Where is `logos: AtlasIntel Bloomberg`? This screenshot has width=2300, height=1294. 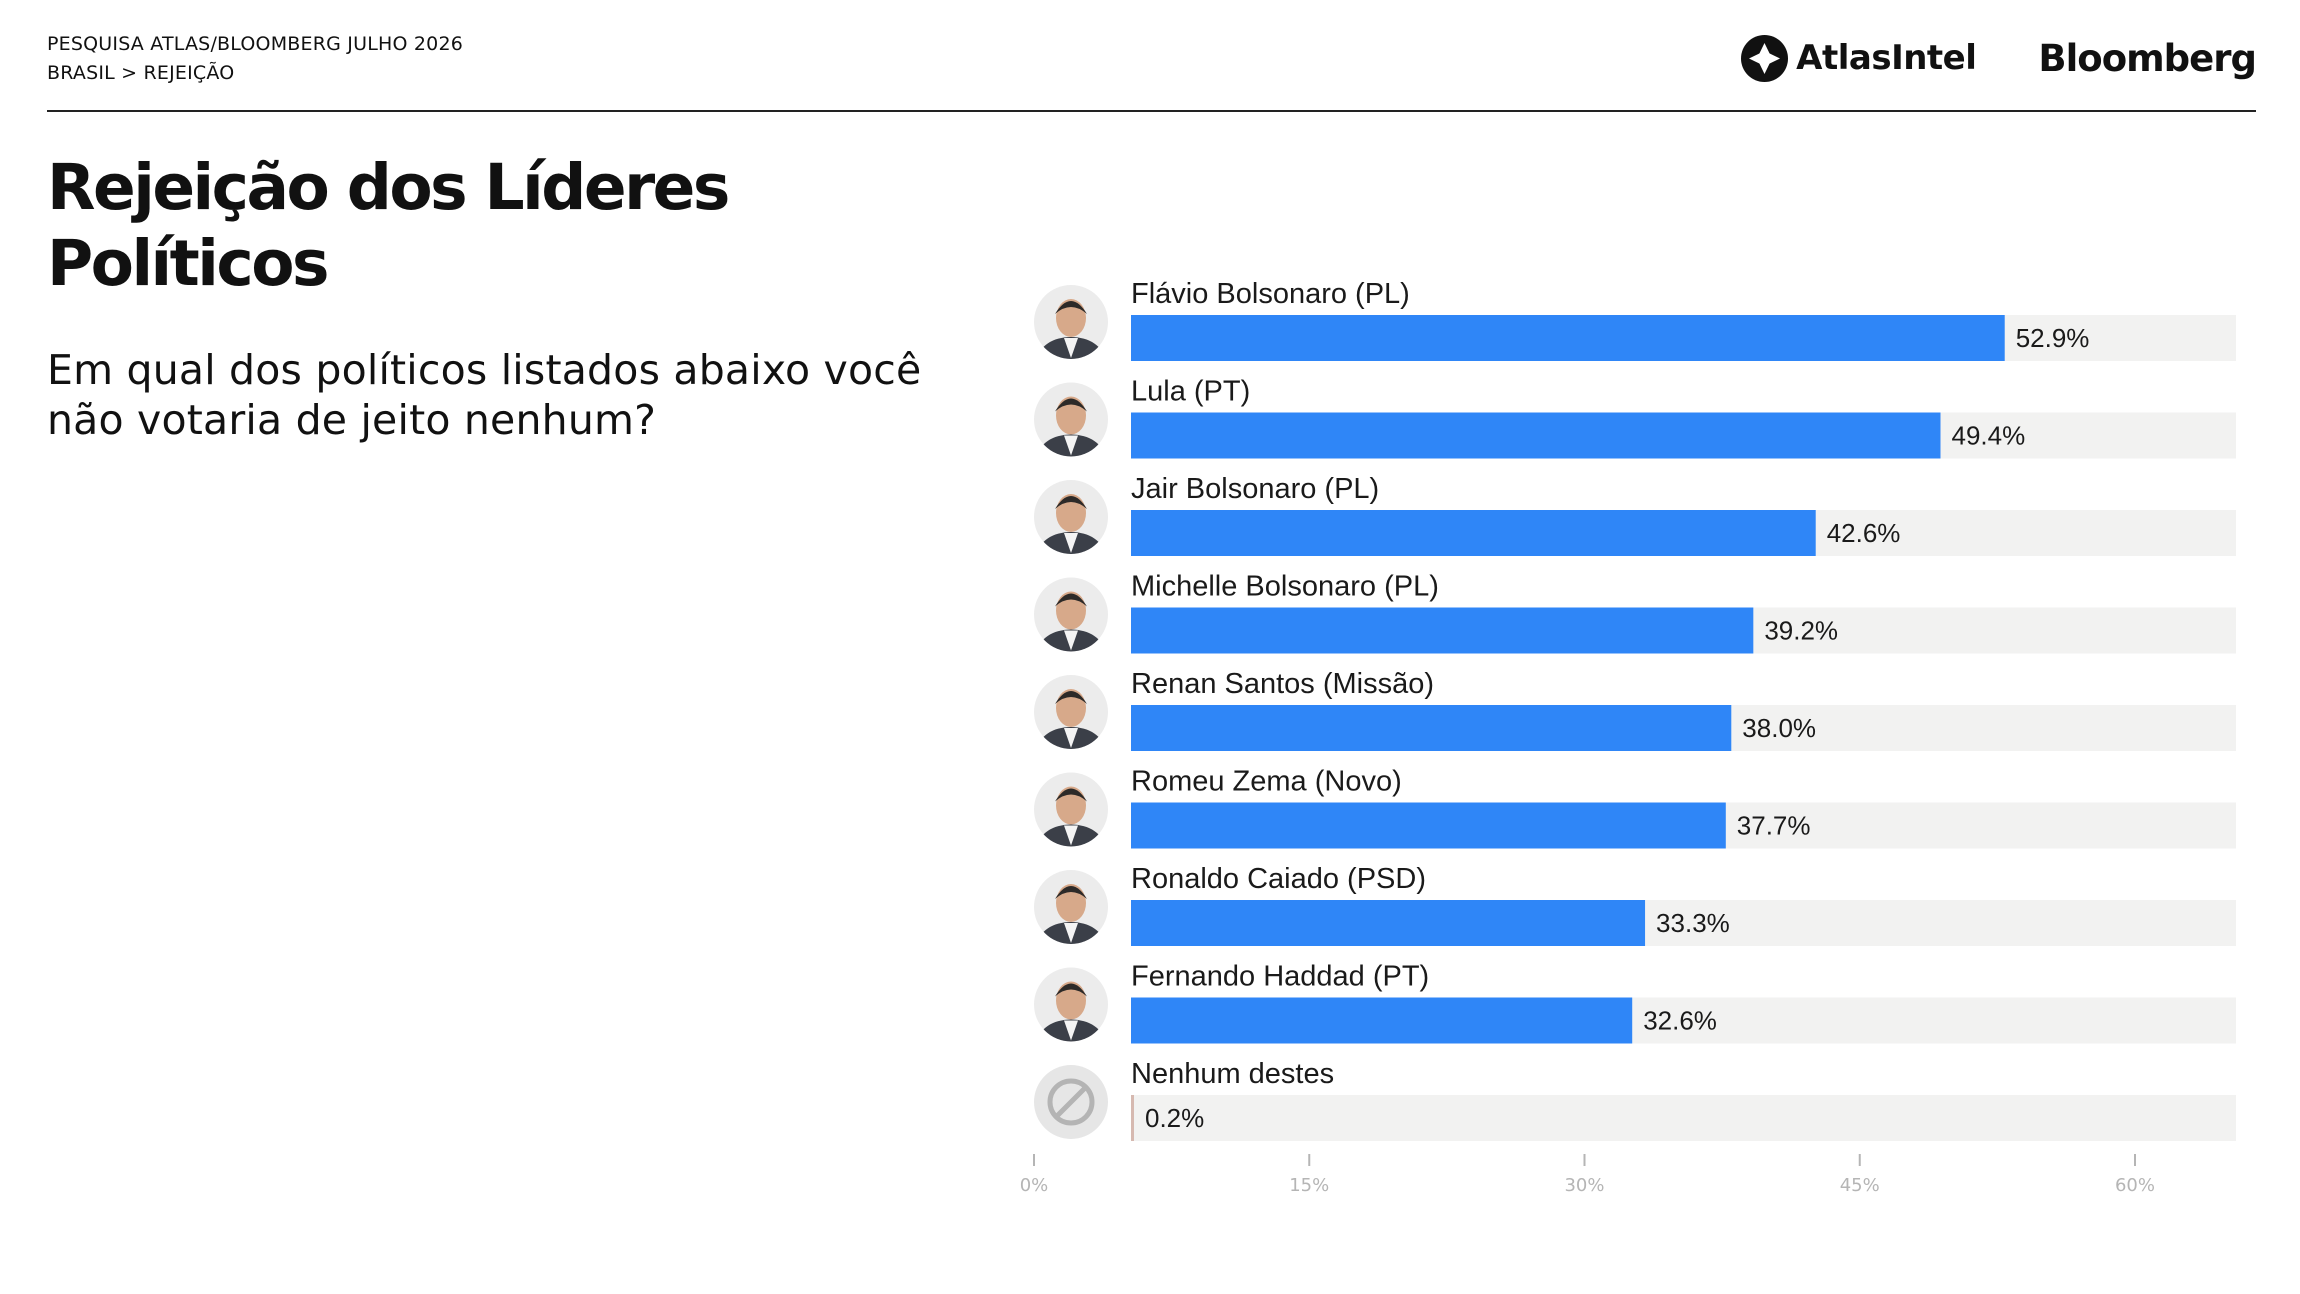
logos: AtlasIntel Bloomberg is located at coordinates (1999, 58).